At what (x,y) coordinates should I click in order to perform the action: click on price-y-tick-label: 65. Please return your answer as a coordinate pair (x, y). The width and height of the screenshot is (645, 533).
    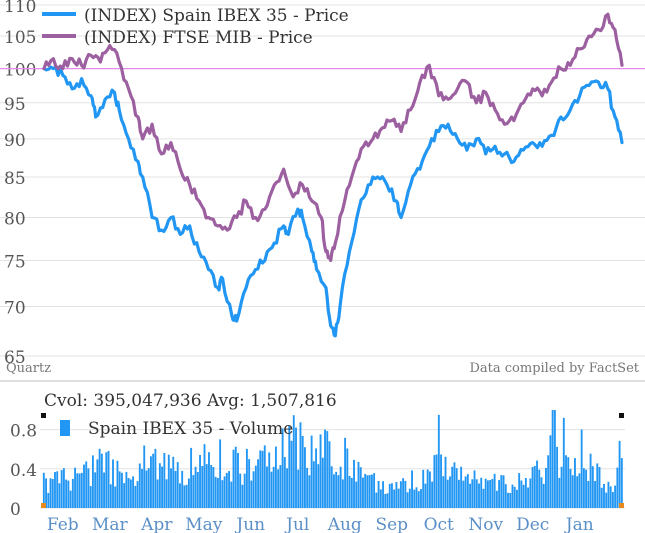
    Looking at the image, I should click on (15, 358).